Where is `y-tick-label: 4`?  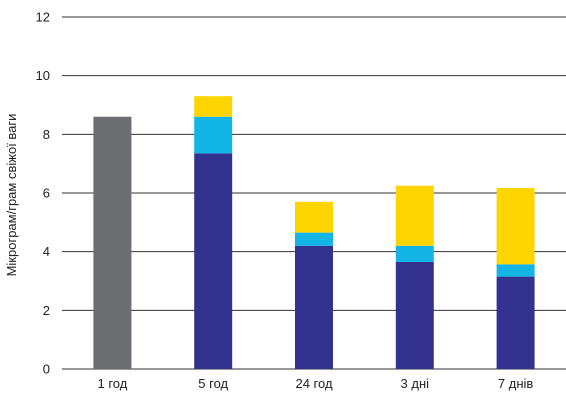
y-tick-label: 4 is located at coordinates (46, 251).